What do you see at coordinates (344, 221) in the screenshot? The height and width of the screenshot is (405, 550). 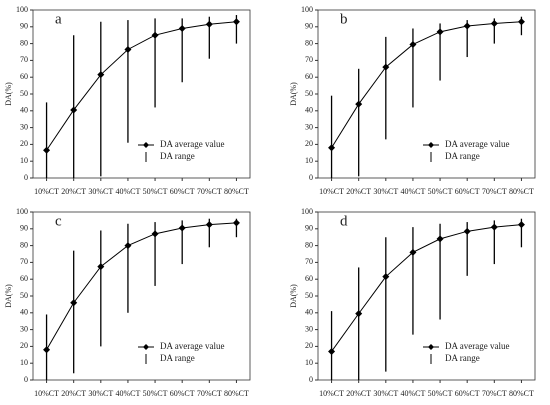 I see `panel-letter: d` at bounding box center [344, 221].